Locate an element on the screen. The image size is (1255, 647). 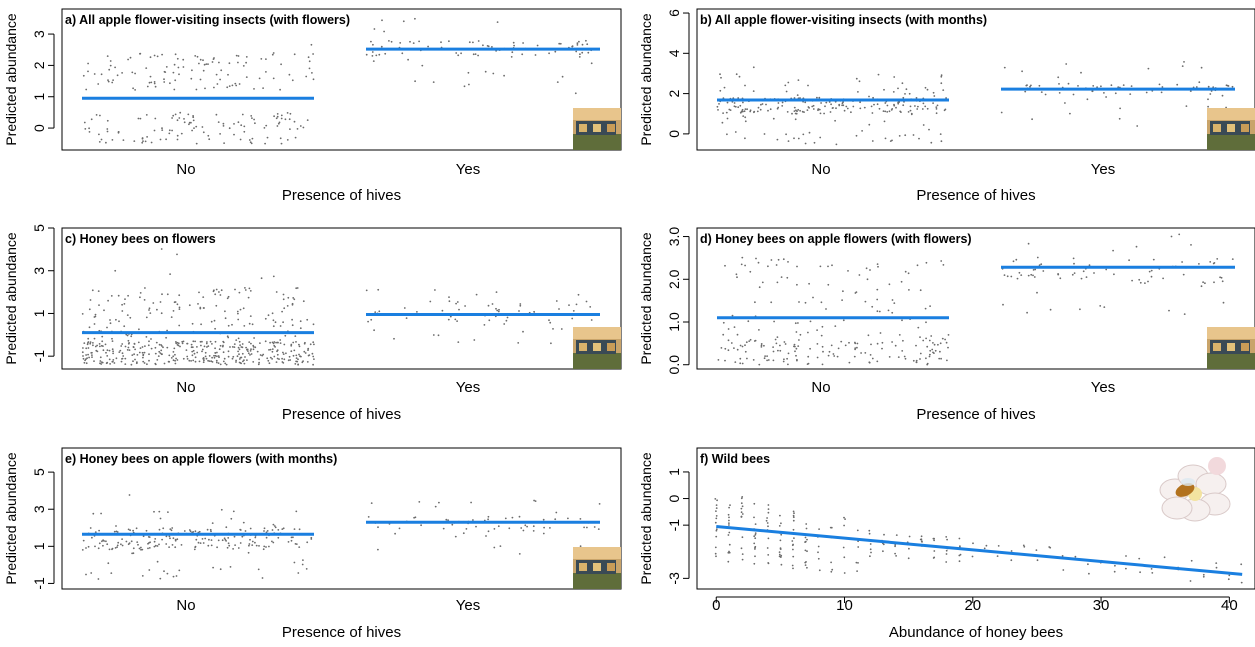
x-tick-label: 30 is located at coordinates (1101, 605).